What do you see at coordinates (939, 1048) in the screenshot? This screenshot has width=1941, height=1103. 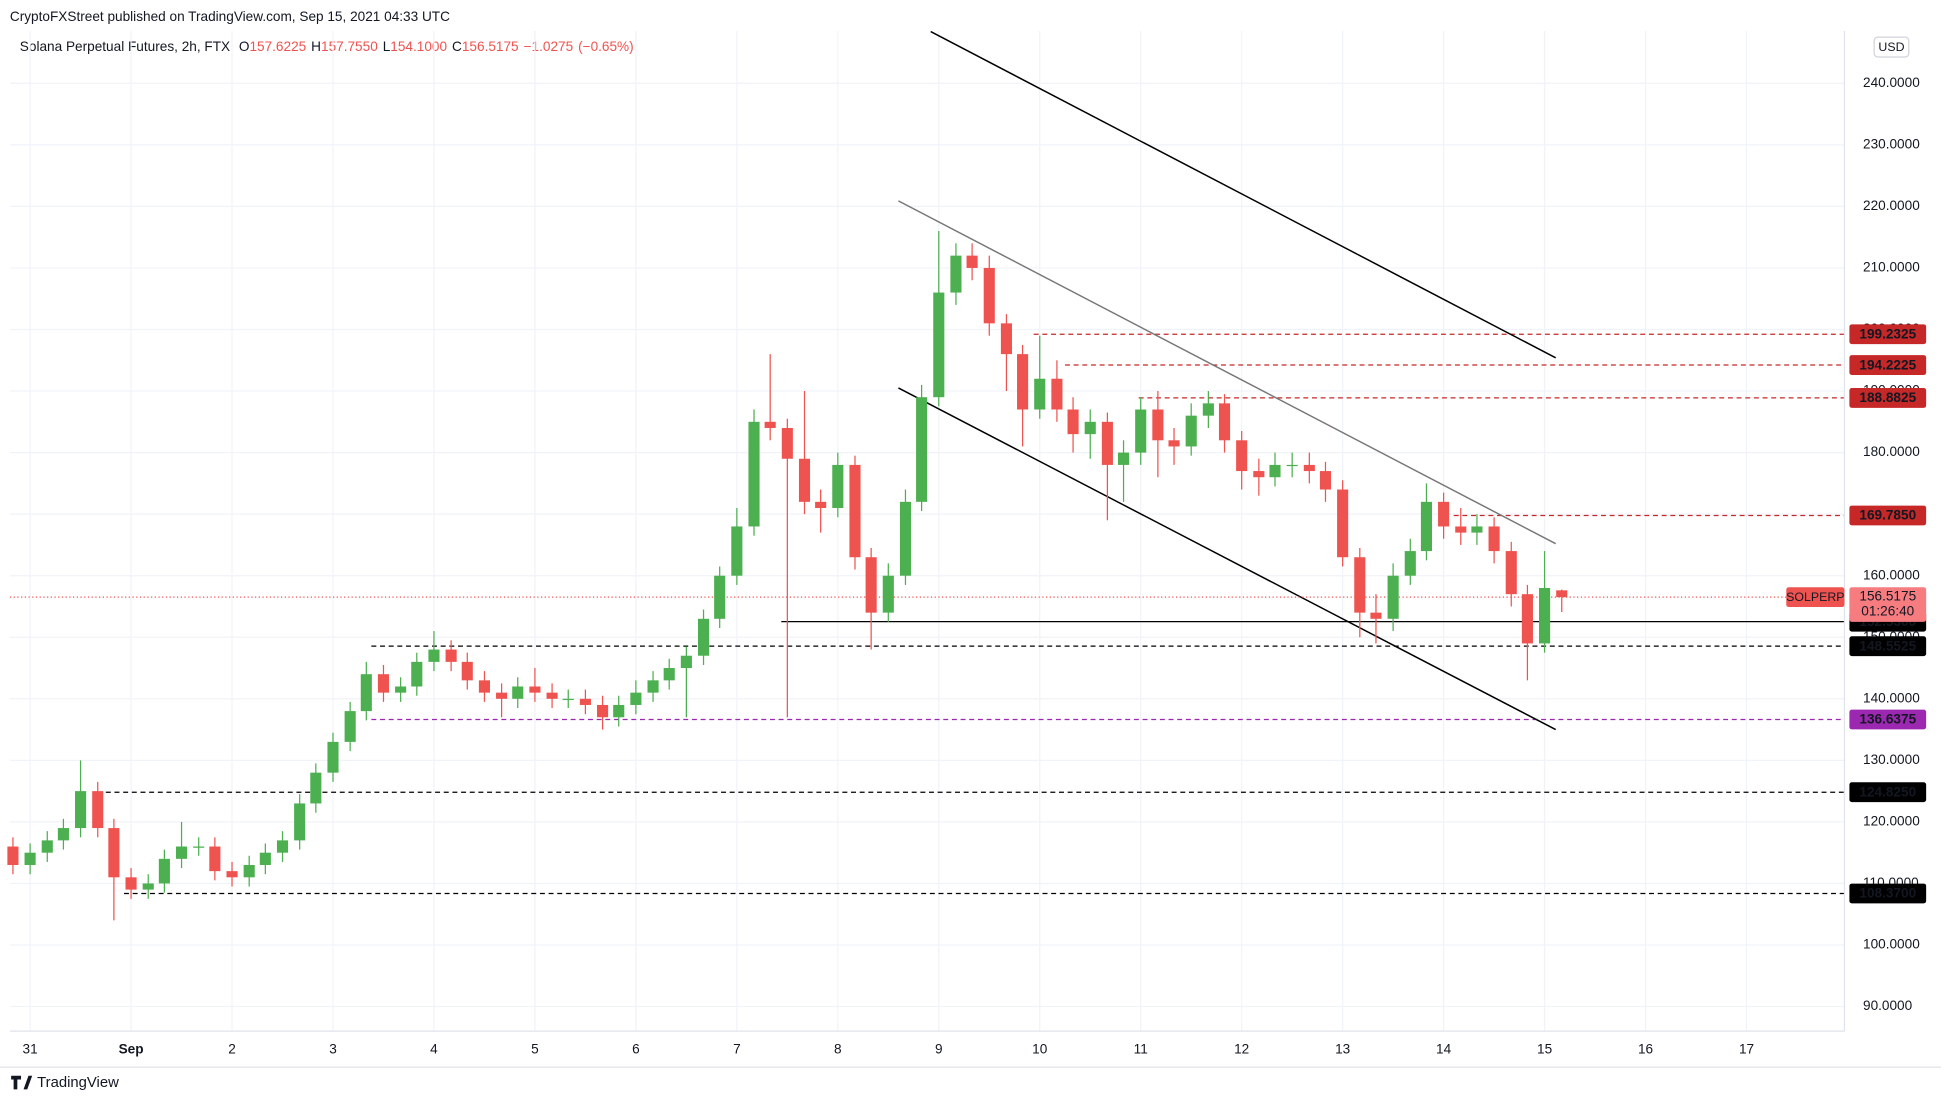 I see `x-tick-label: 9` at bounding box center [939, 1048].